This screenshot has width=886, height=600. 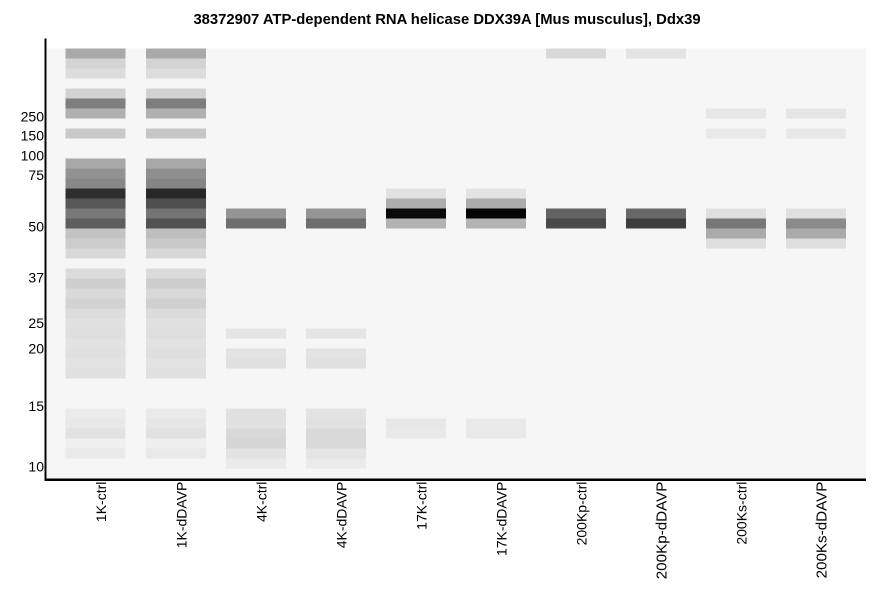 What do you see at coordinates (181, 515) in the screenshot?
I see `svg-text: 1K-dDAVP` at bounding box center [181, 515].